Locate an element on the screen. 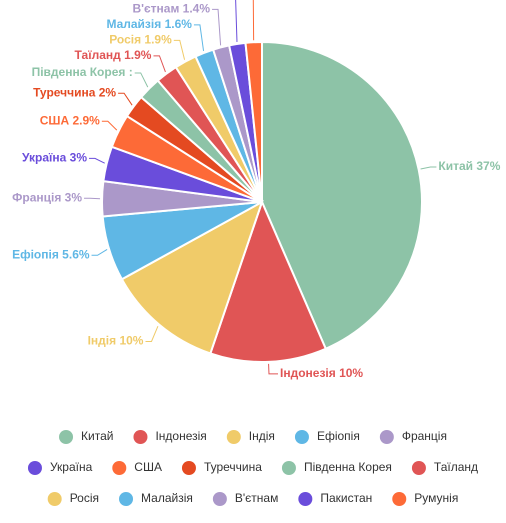 The width and height of the screenshot is (506, 523). slice-label: Індія 10% is located at coordinates (116, 341).